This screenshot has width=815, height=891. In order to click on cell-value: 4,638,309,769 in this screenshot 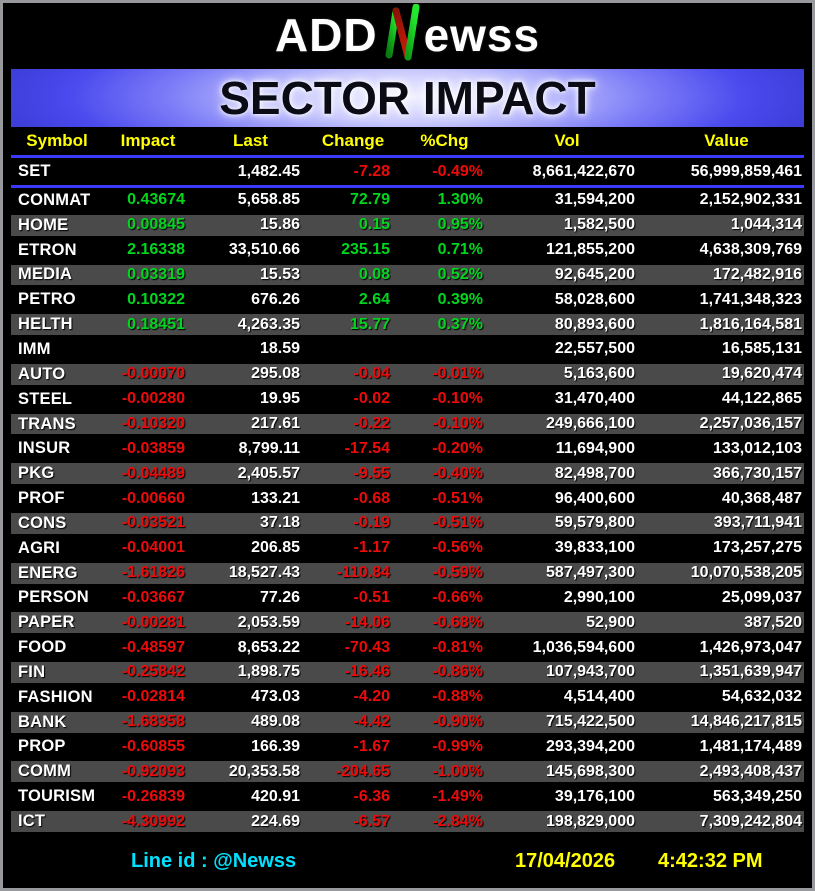, I will do `click(750, 250)`.